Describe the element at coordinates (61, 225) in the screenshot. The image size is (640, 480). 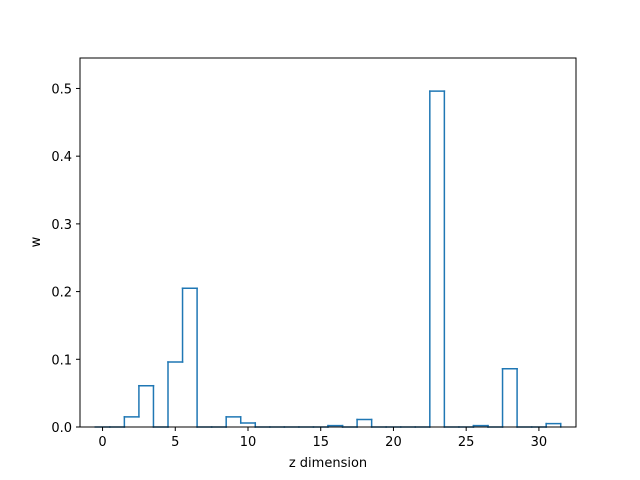
I see `y-tick-label: 0.3` at that location.